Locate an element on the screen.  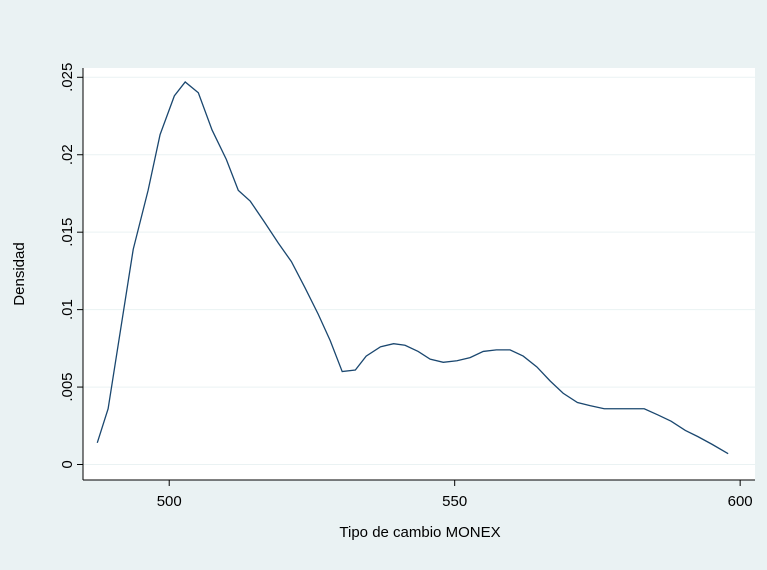
y-tick-label: .02 is located at coordinates (67, 154).